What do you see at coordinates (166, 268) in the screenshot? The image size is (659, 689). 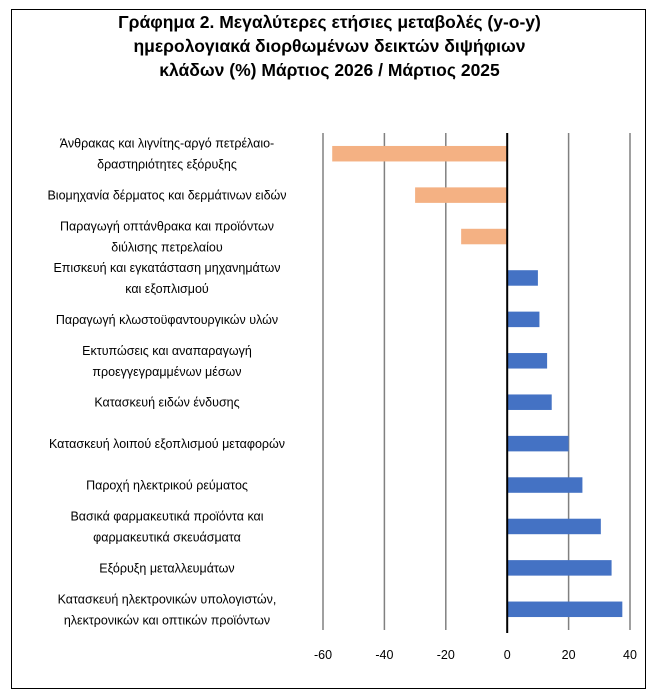 I see `category-label-line: Επισκευή και εγκατάσταση μηχανημάτων` at bounding box center [166, 268].